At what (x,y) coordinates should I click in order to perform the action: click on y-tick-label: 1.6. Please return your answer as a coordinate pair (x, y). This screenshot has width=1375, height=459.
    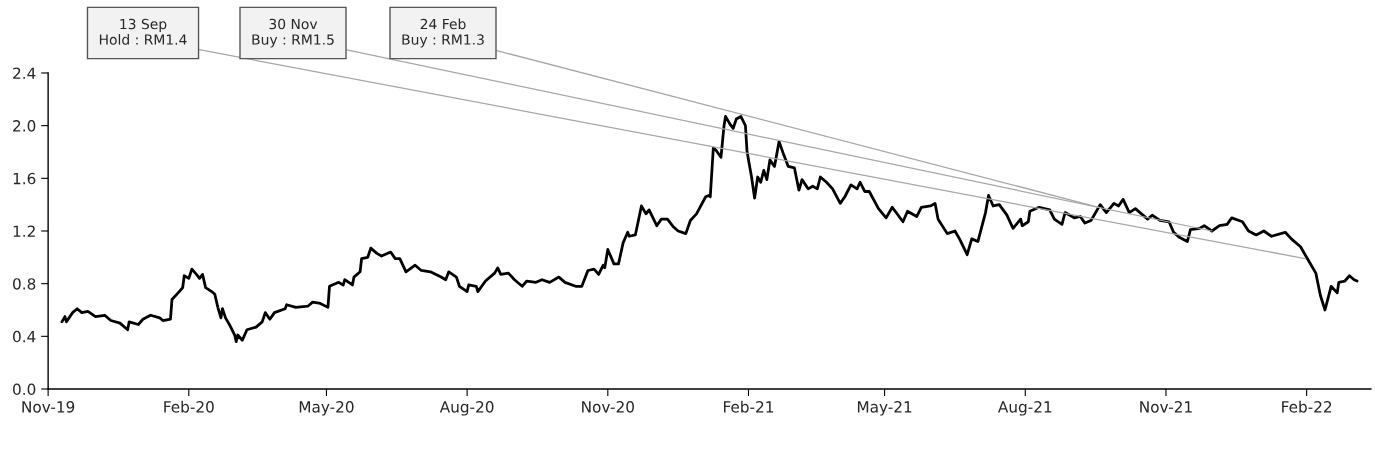
    Looking at the image, I should click on (24, 178).